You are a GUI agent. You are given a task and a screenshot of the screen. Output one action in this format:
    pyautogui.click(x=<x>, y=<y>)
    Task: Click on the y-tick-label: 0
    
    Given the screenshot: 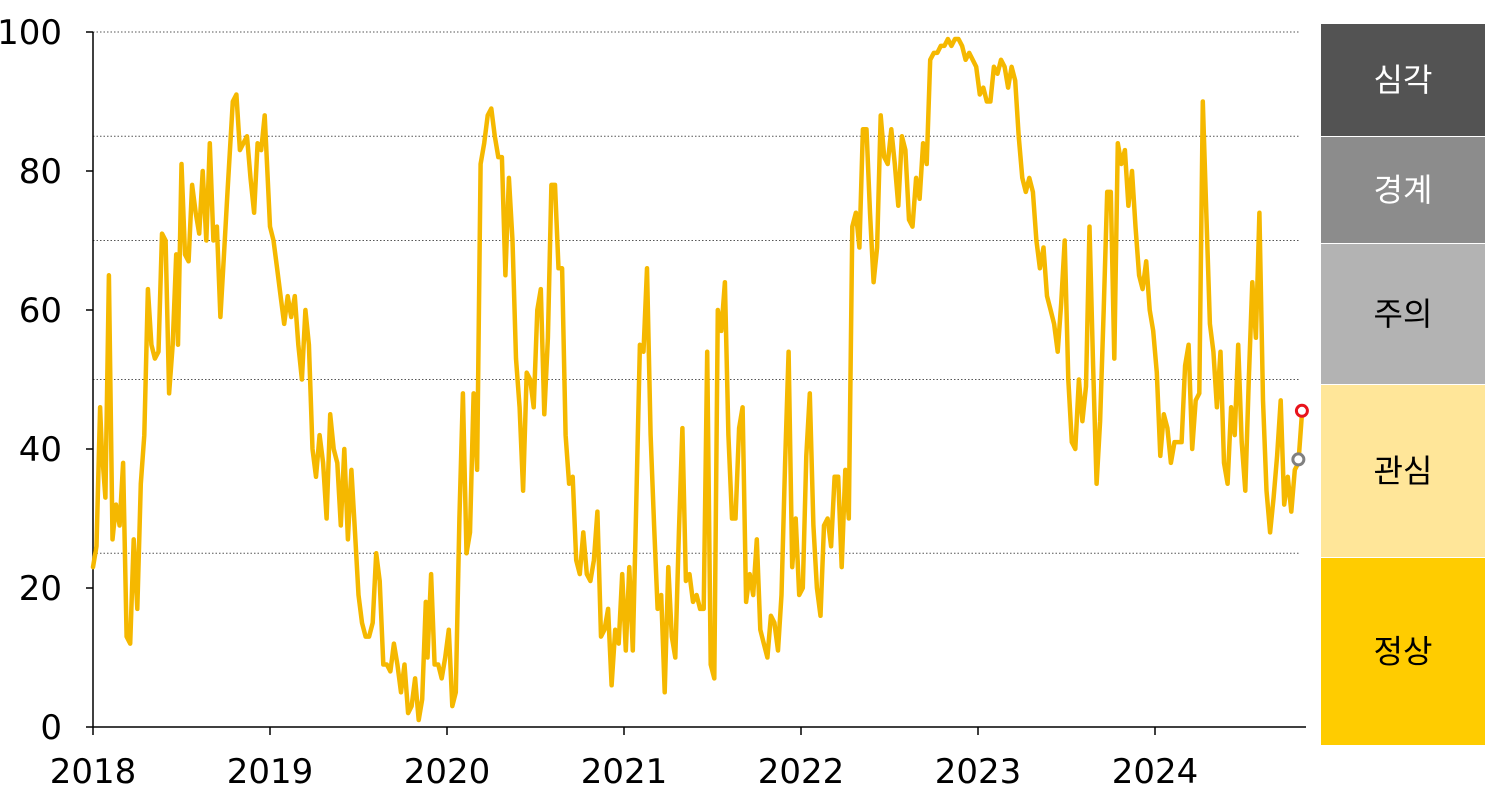 What is the action you would take?
    pyautogui.click(x=51, y=728)
    